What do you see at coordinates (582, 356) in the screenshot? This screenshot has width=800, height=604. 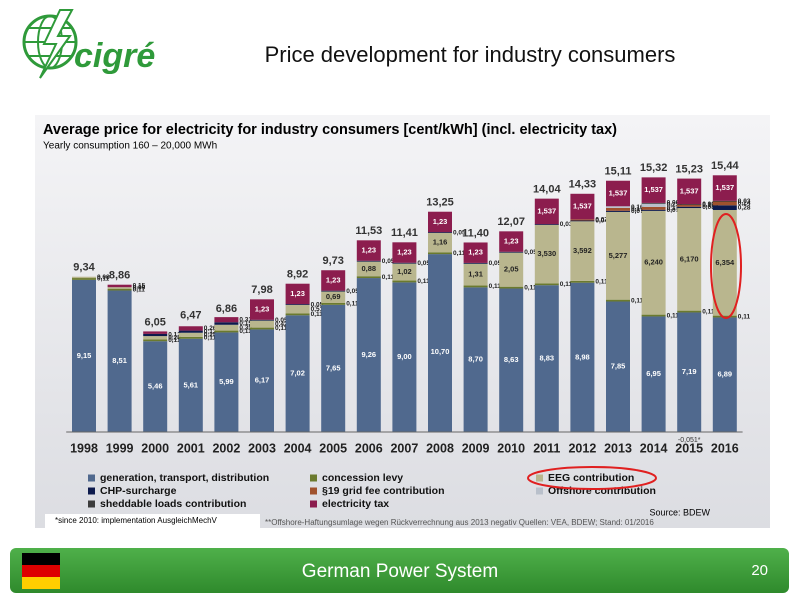 I see `value-label: 8,98` at bounding box center [582, 356].